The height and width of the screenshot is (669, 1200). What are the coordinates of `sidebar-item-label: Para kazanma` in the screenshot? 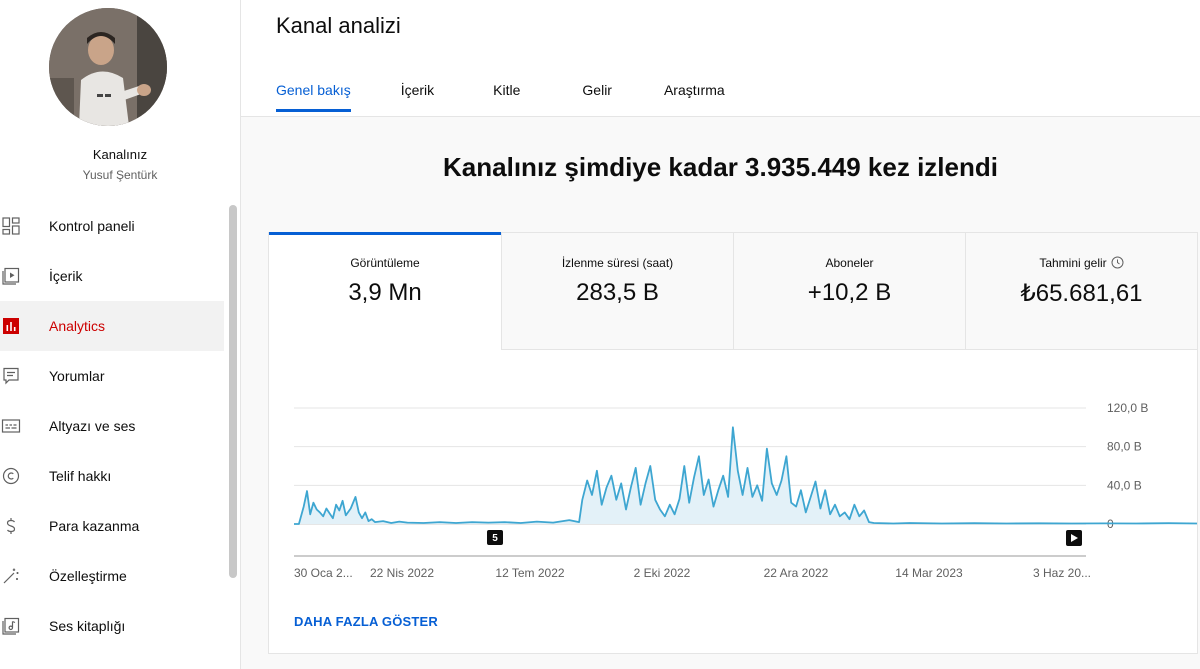 It's located at (94, 526).